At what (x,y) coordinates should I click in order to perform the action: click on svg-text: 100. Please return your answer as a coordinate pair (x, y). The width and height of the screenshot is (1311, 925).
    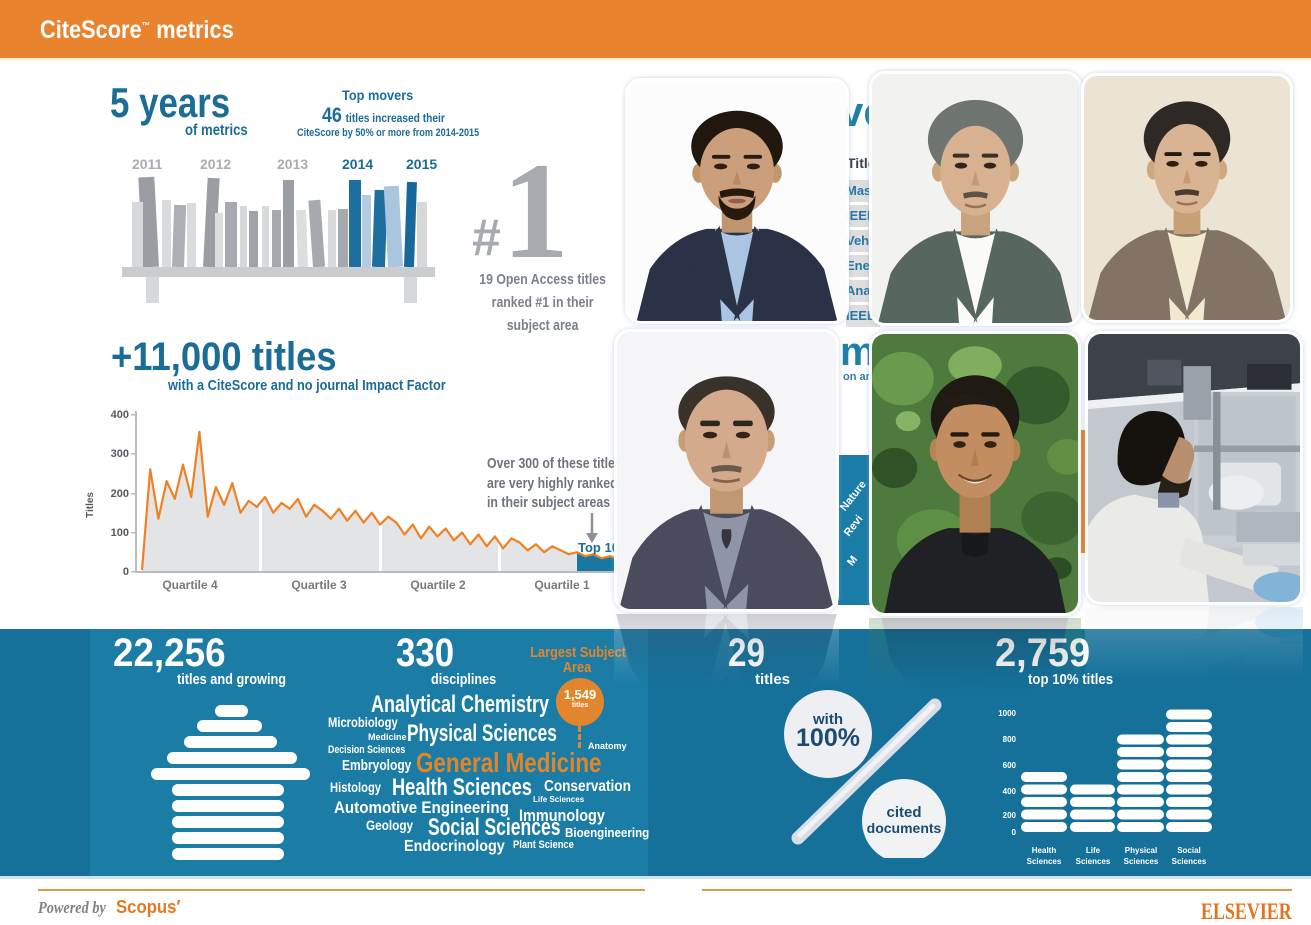
    Looking at the image, I should click on (120, 533).